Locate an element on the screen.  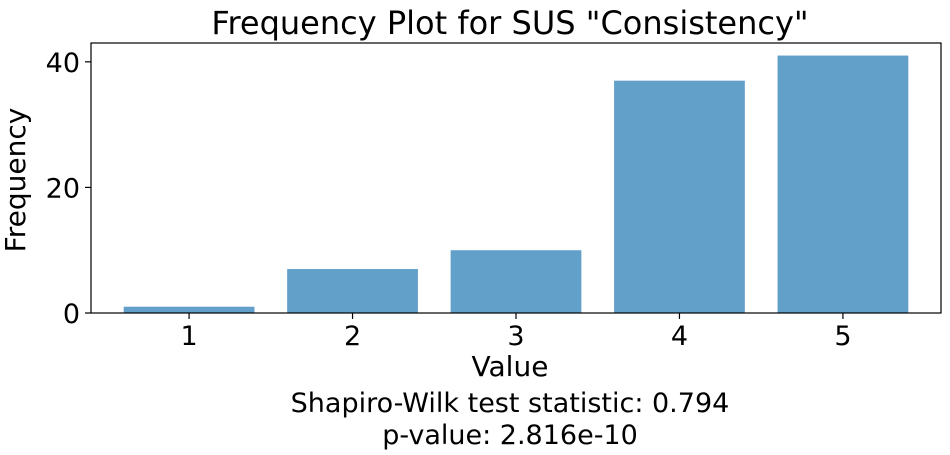
y-tick-label: 20 is located at coordinates (63, 188).